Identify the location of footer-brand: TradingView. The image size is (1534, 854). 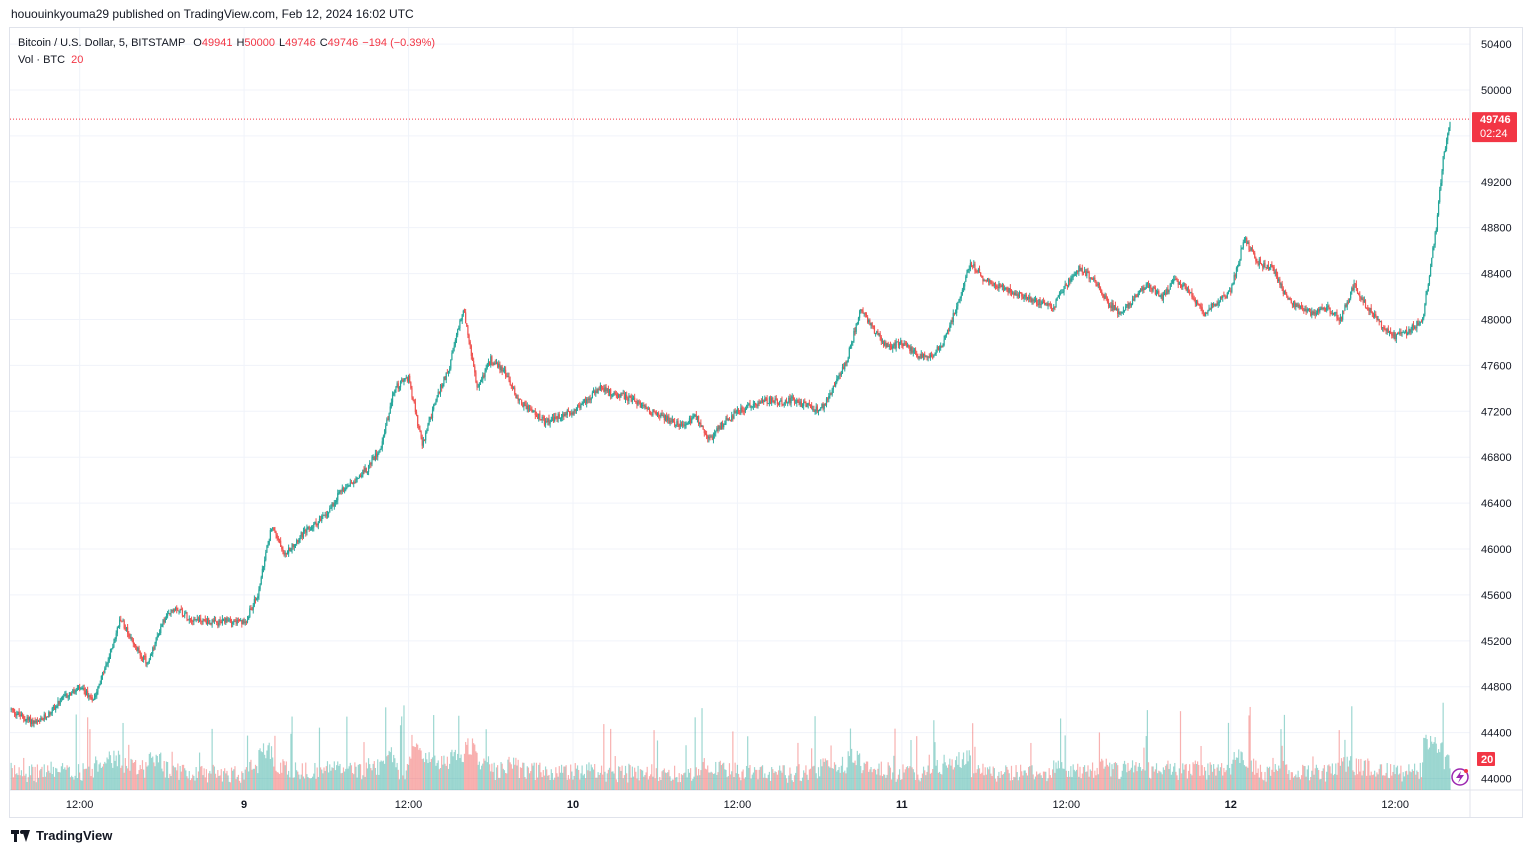
(61, 835).